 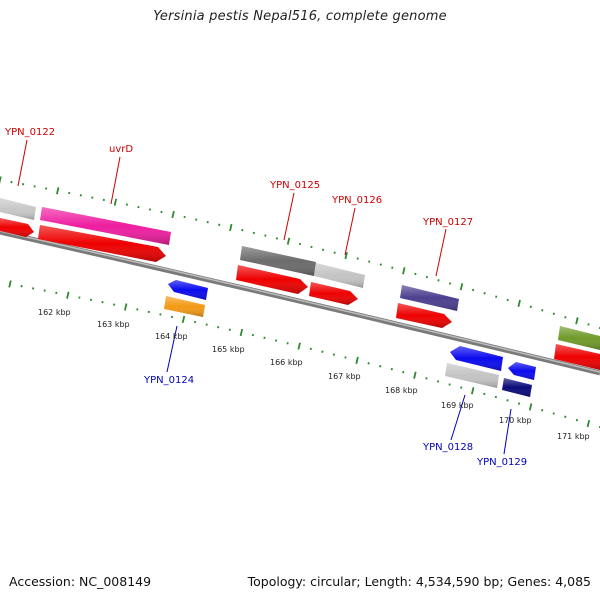 What do you see at coordinates (228, 349) in the screenshot?
I see `tick-label-165: 165 kbp` at bounding box center [228, 349].